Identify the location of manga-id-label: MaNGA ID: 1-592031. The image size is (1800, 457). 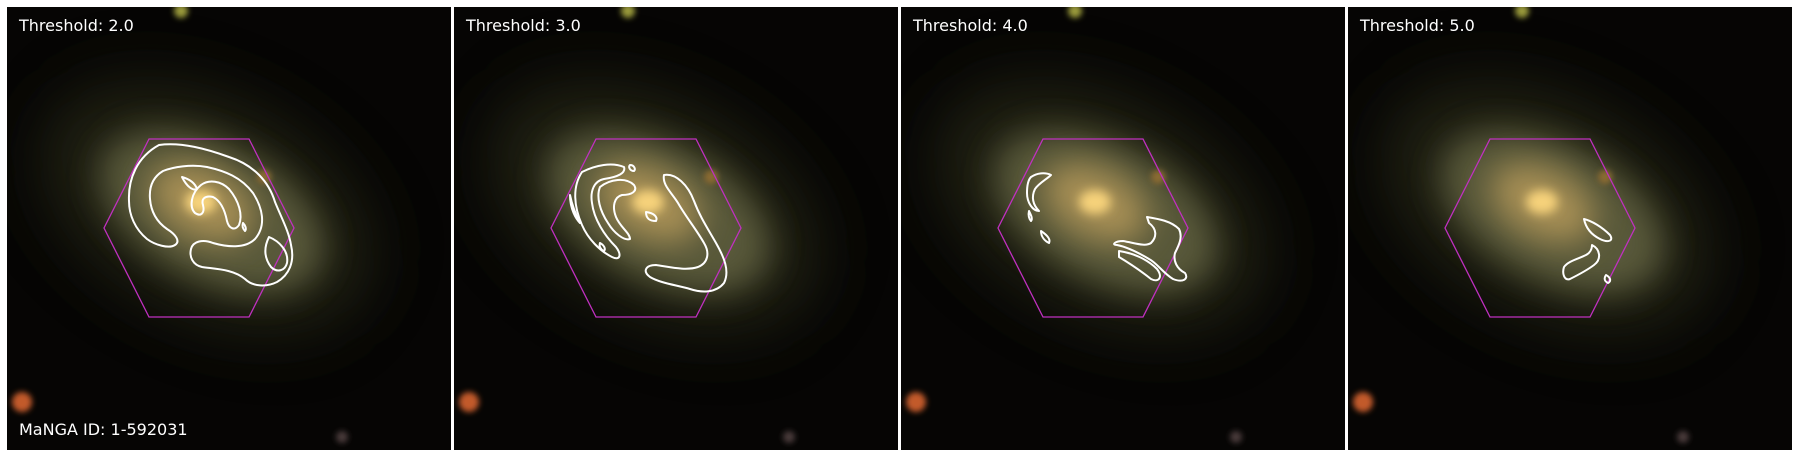
(103, 429).